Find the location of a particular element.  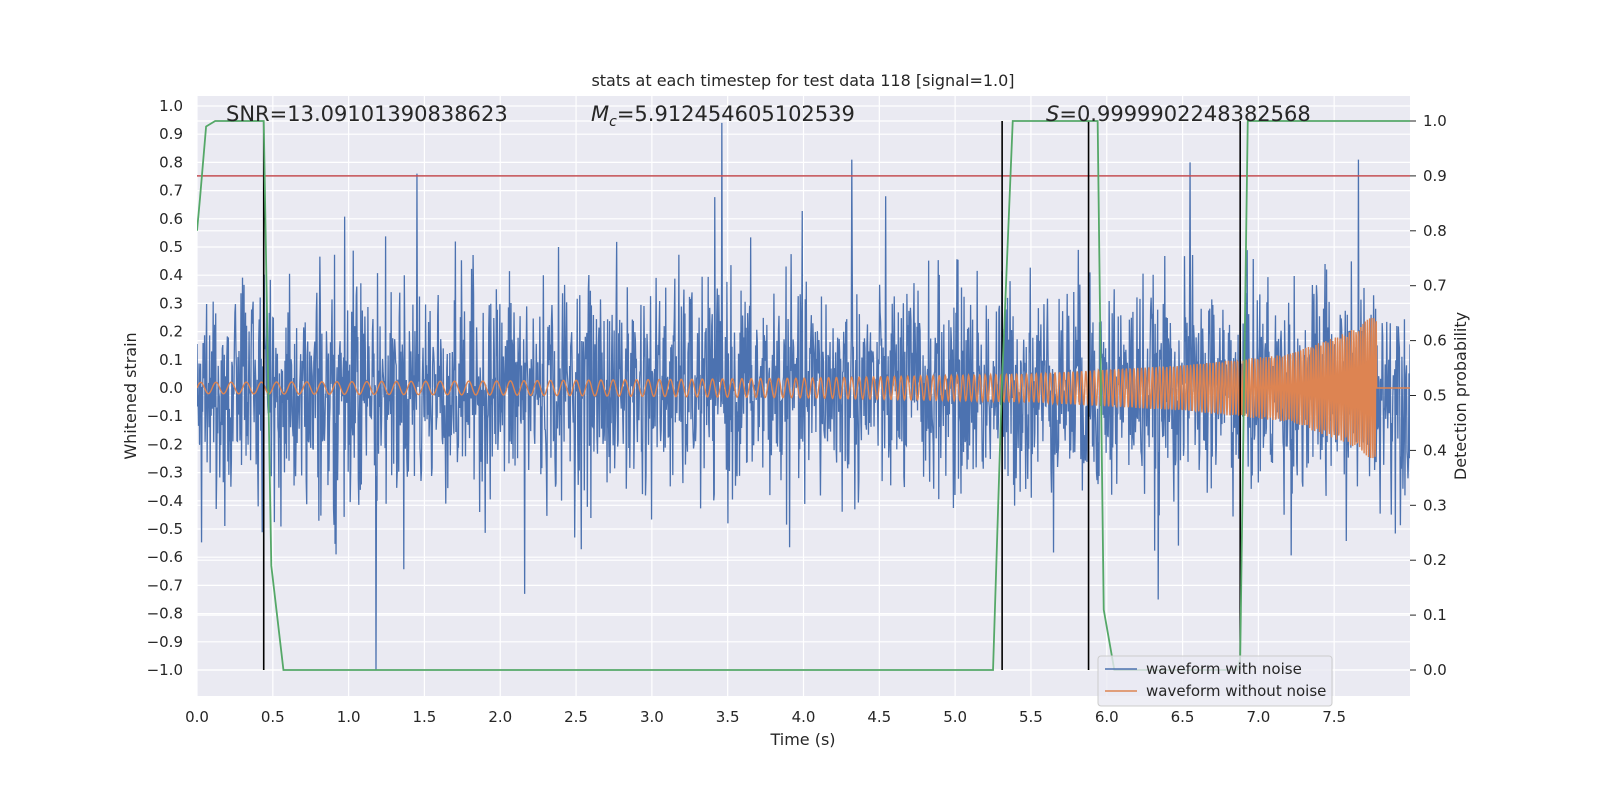

y-right-tick-label: 0.0 is located at coordinates (1435, 670).